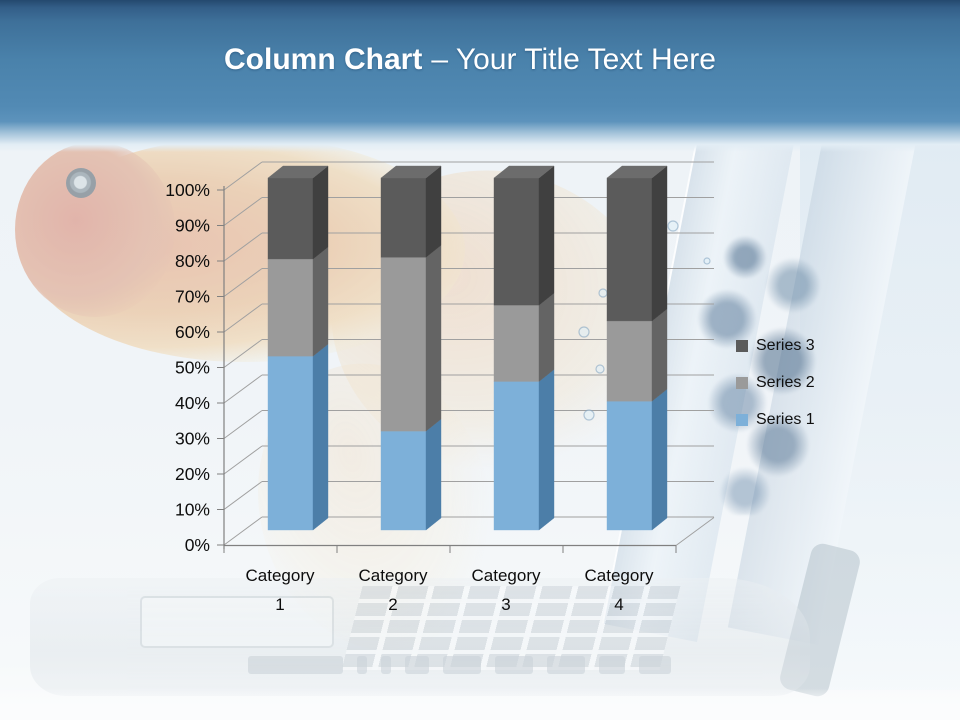 Image resolution: width=960 pixels, height=720 pixels. Describe the element at coordinates (192, 439) in the screenshot. I see `y-tick-label: 30%` at that location.